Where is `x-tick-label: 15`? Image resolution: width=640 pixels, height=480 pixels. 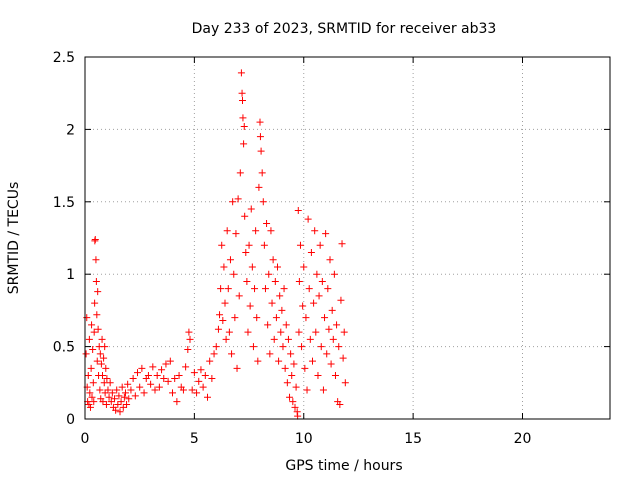
x-tick-label: 15 is located at coordinates (413, 439).